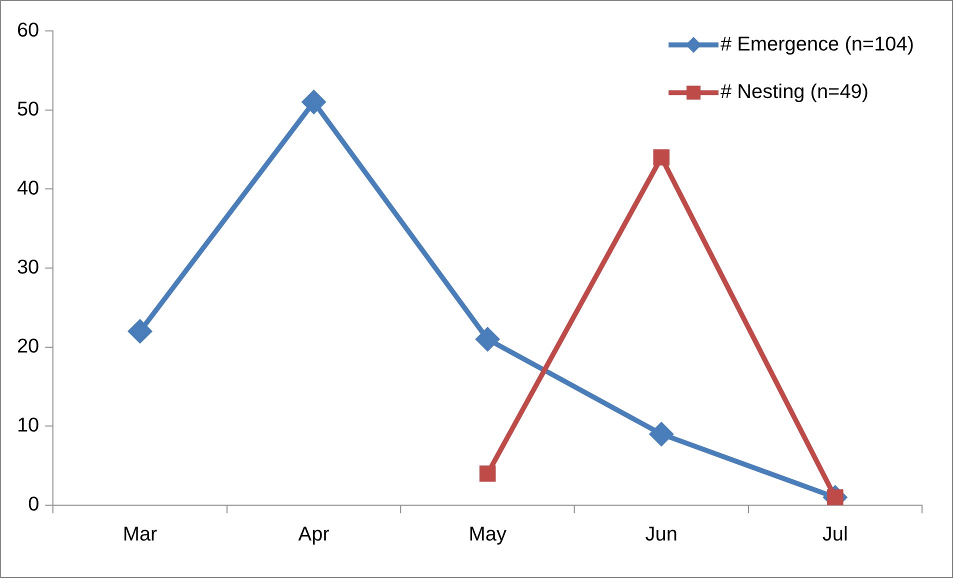 The height and width of the screenshot is (580, 955). Describe the element at coordinates (34, 505) in the screenshot. I see `y-tick-label: 0` at that location.